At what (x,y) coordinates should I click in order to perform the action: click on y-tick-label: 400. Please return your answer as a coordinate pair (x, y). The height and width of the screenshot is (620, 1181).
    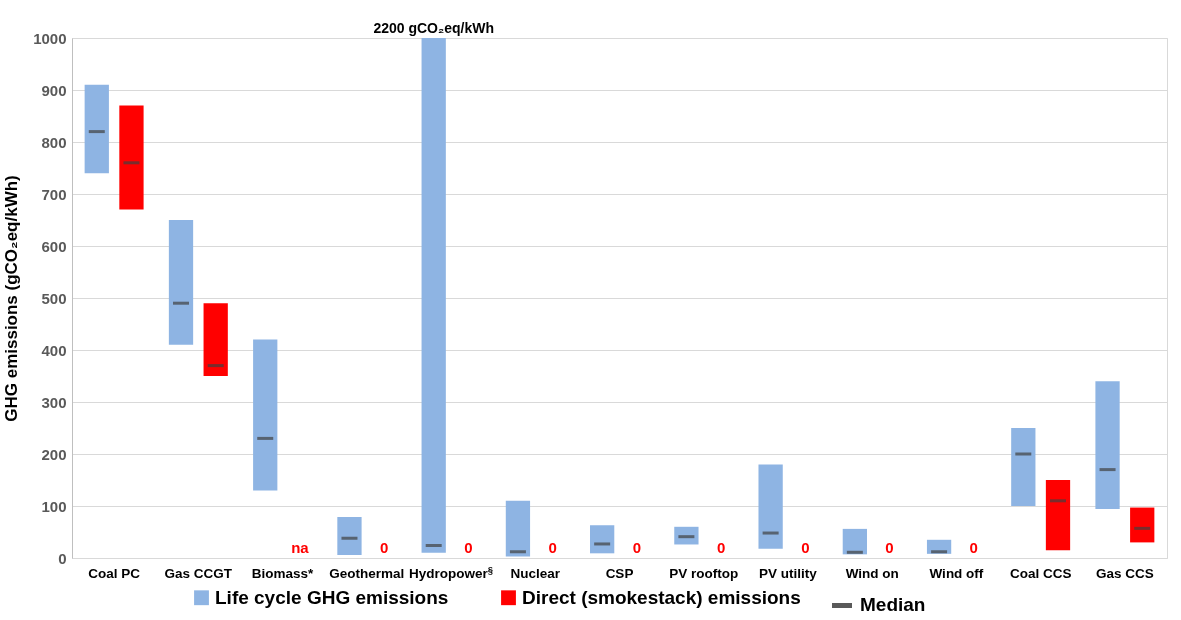
    Looking at the image, I should click on (54, 350).